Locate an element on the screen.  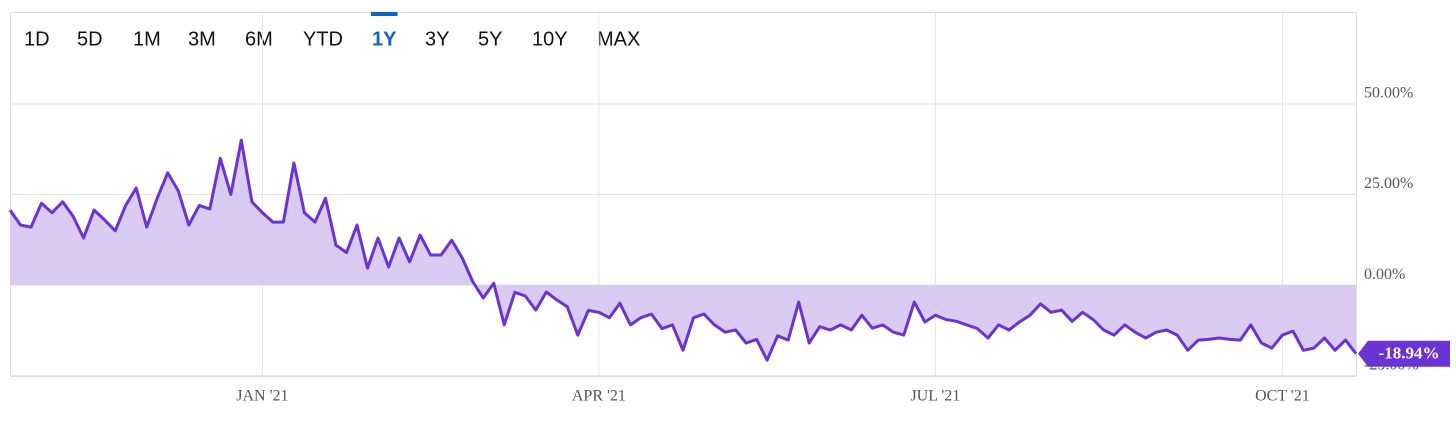
value-badge: -18.94% is located at coordinates (1404, 353).